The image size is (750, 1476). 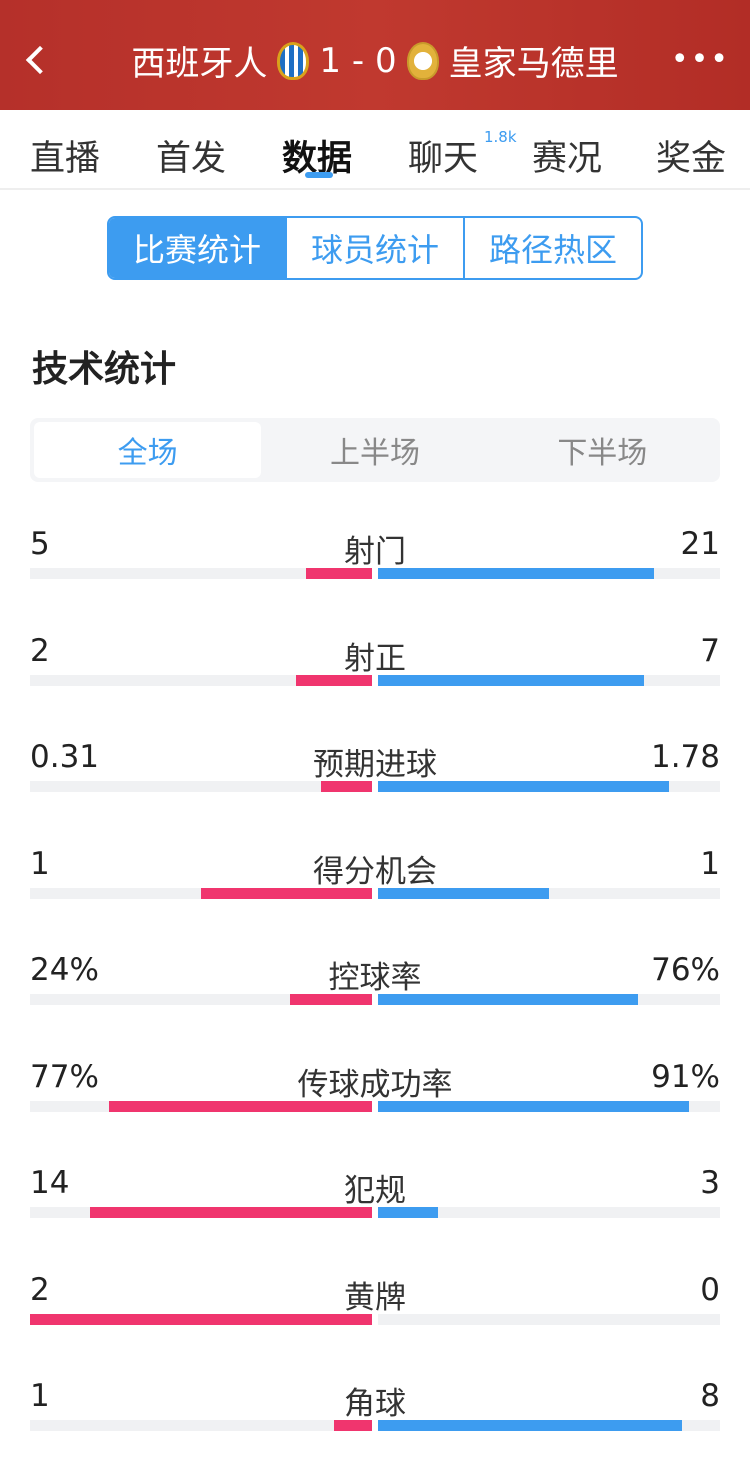 What do you see at coordinates (319, 175) in the screenshot?
I see `active-tab-indicator` at bounding box center [319, 175].